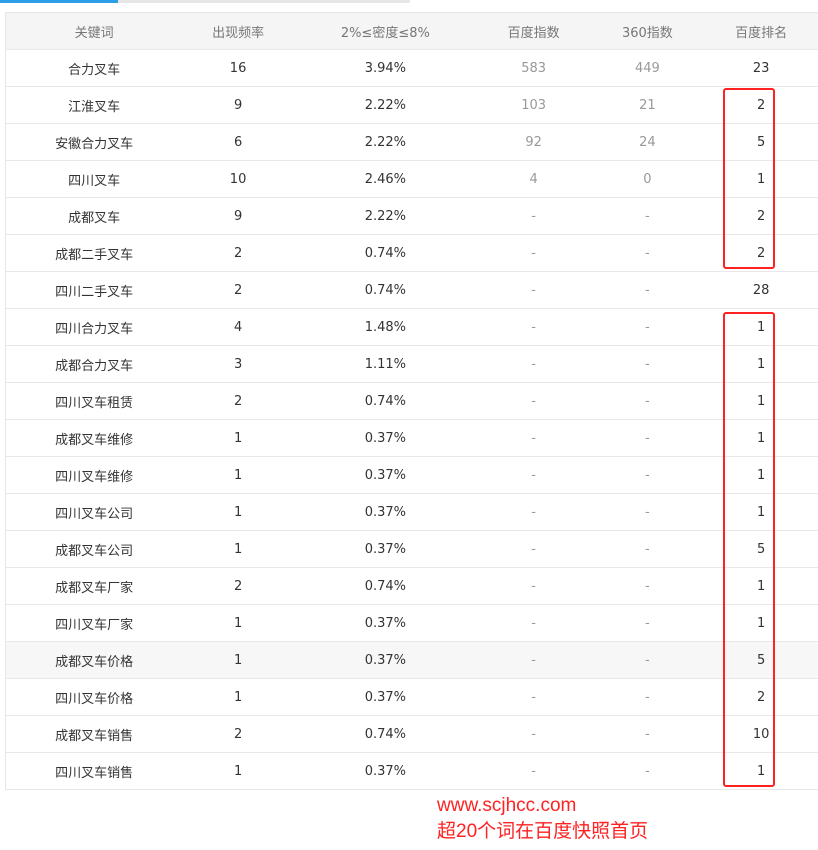 This screenshot has width=818, height=850. Describe the element at coordinates (385, 364) in the screenshot. I see `density-cell: 1.11%` at that location.